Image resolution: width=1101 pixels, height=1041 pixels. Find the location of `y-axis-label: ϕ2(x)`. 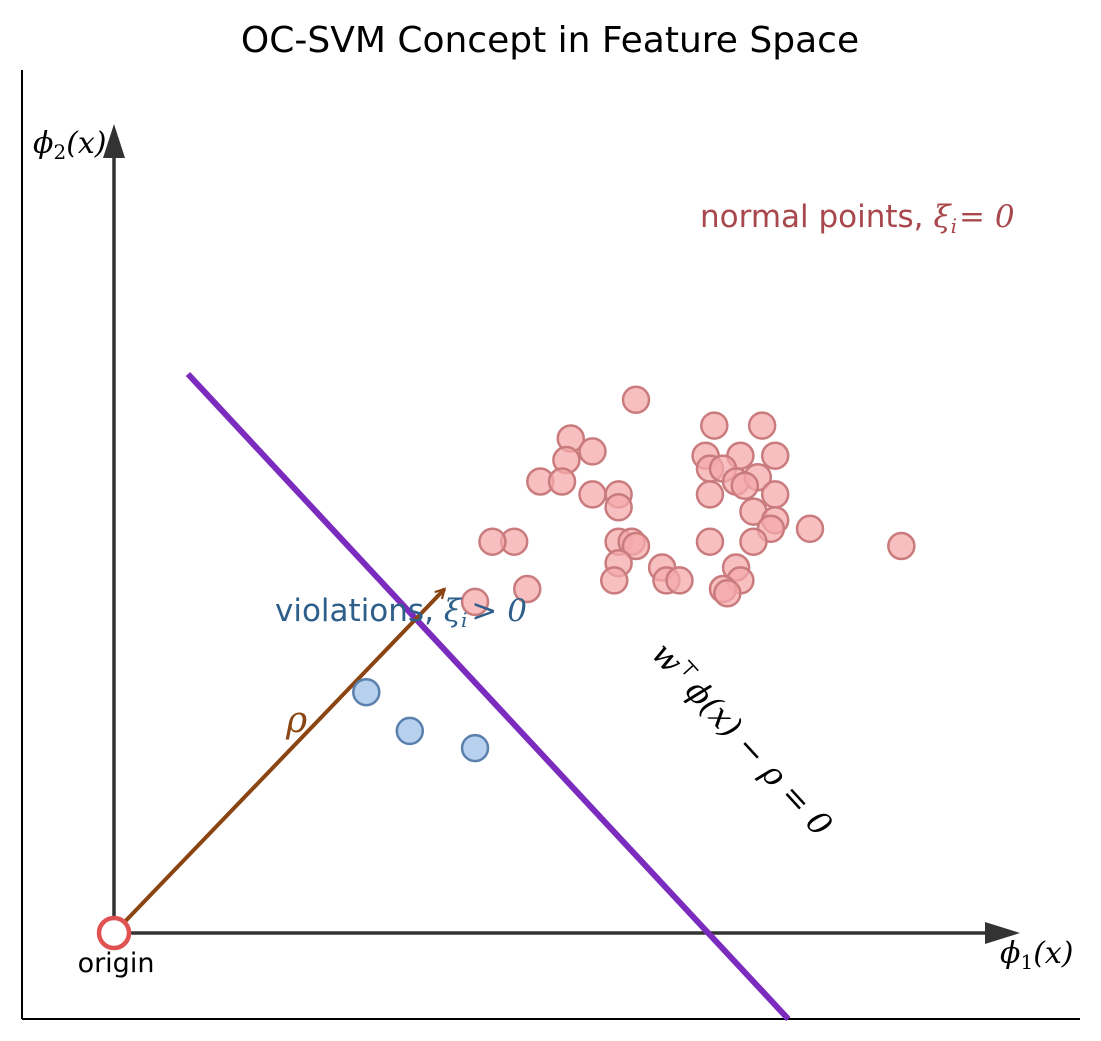

y-axis-label: ϕ2(x) is located at coordinates (70, 145).